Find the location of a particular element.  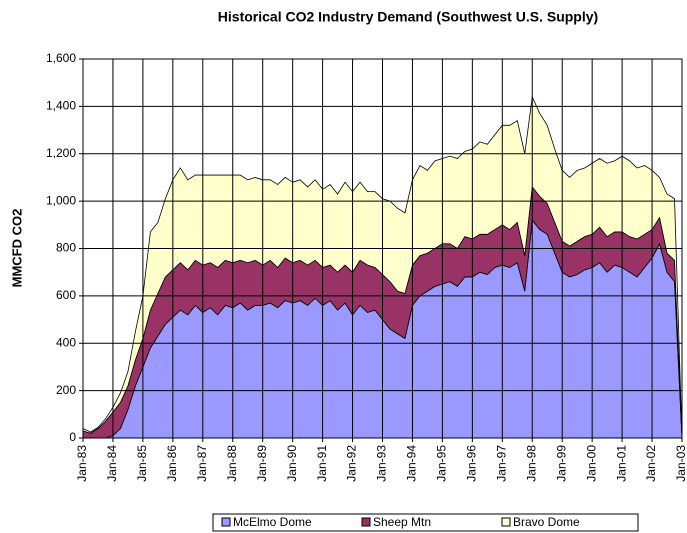

y-tick-label: 600 is located at coordinates (66, 295).